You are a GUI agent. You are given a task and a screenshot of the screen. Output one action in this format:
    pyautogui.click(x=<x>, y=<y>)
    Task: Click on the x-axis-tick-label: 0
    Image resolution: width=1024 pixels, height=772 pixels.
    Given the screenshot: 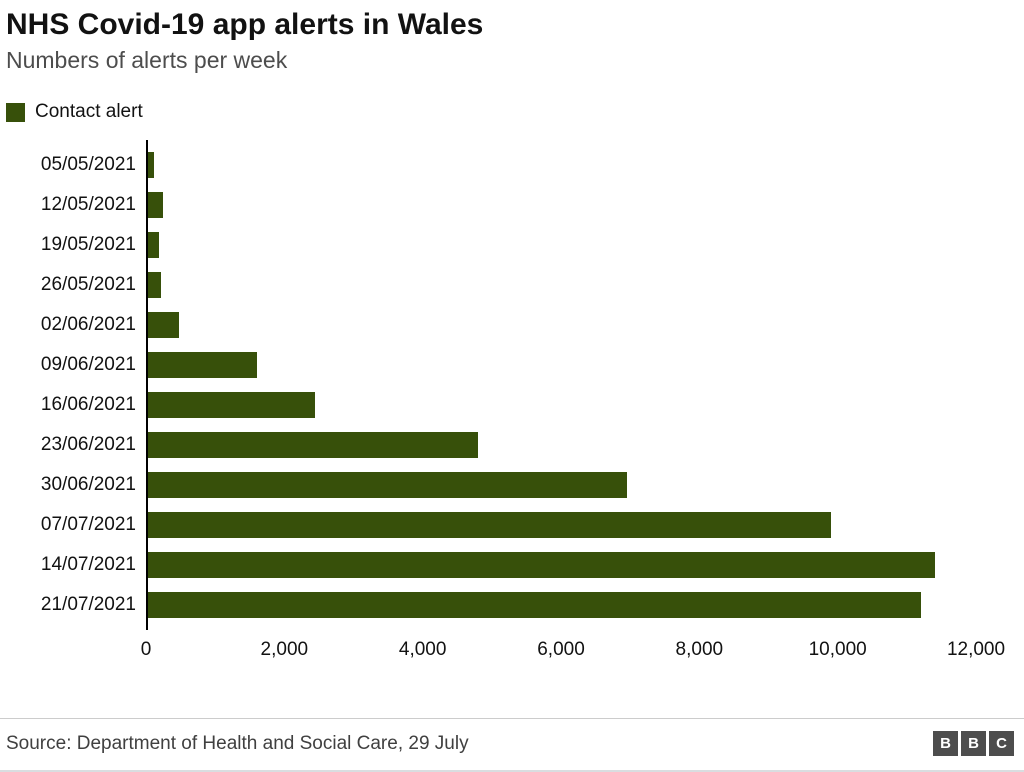 What is the action you would take?
    pyautogui.click(x=146, y=650)
    